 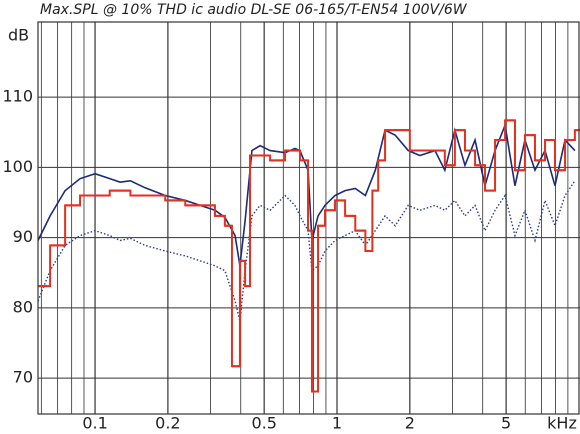 What do you see at coordinates (506, 423) in the screenshot?
I see `x-tick-label: 5` at bounding box center [506, 423].